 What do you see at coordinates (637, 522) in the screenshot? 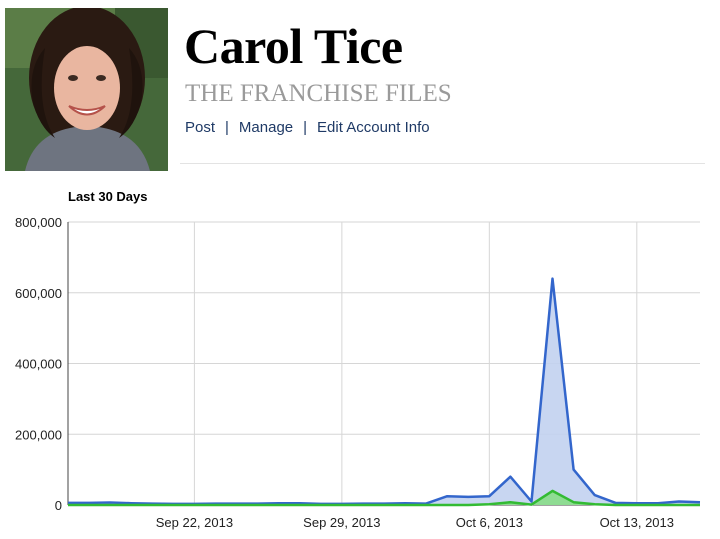
I see `x-tick-label: Oct 13, 2013` at bounding box center [637, 522].